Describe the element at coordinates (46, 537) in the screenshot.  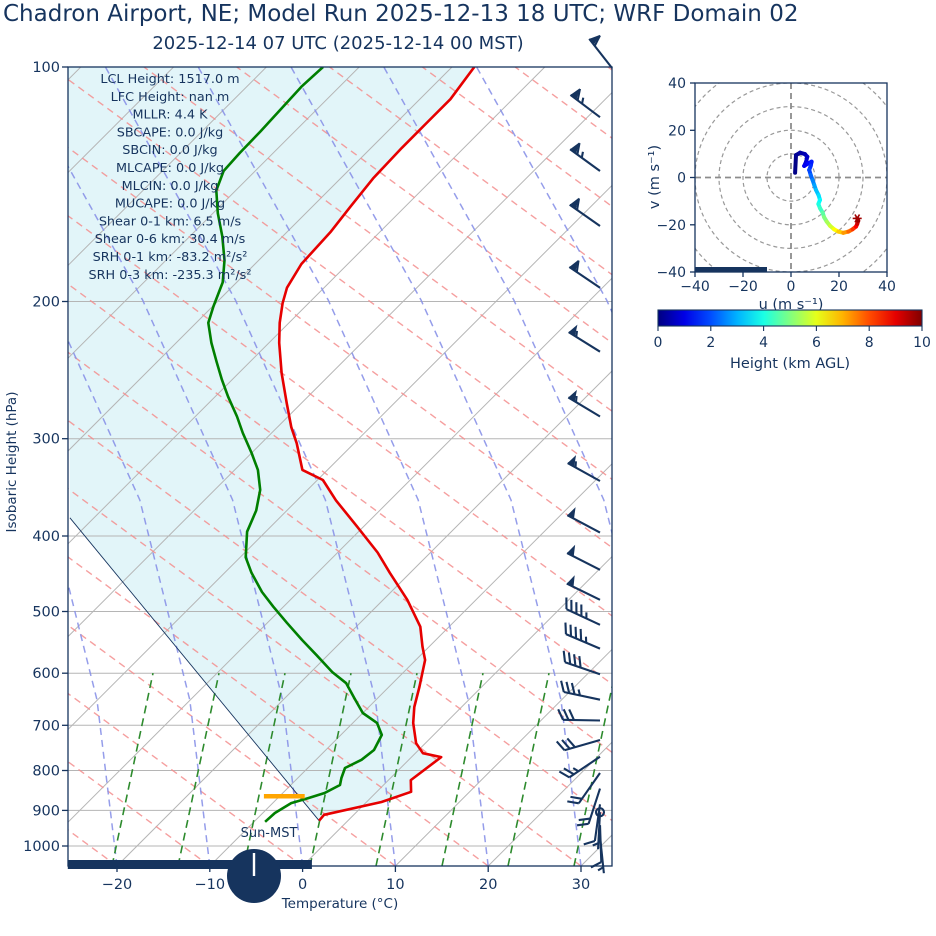
I see `svg-text: 400` at that location.